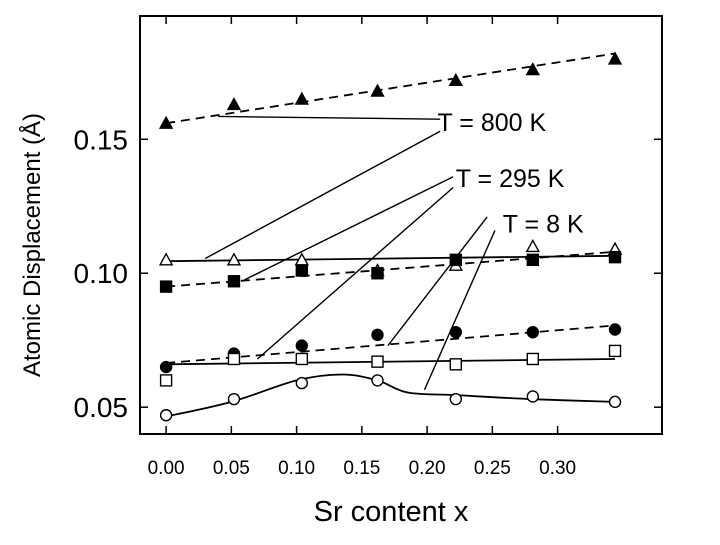  Describe the element at coordinates (492, 468) in the screenshot. I see `x-tick-label: 0.25` at that location.